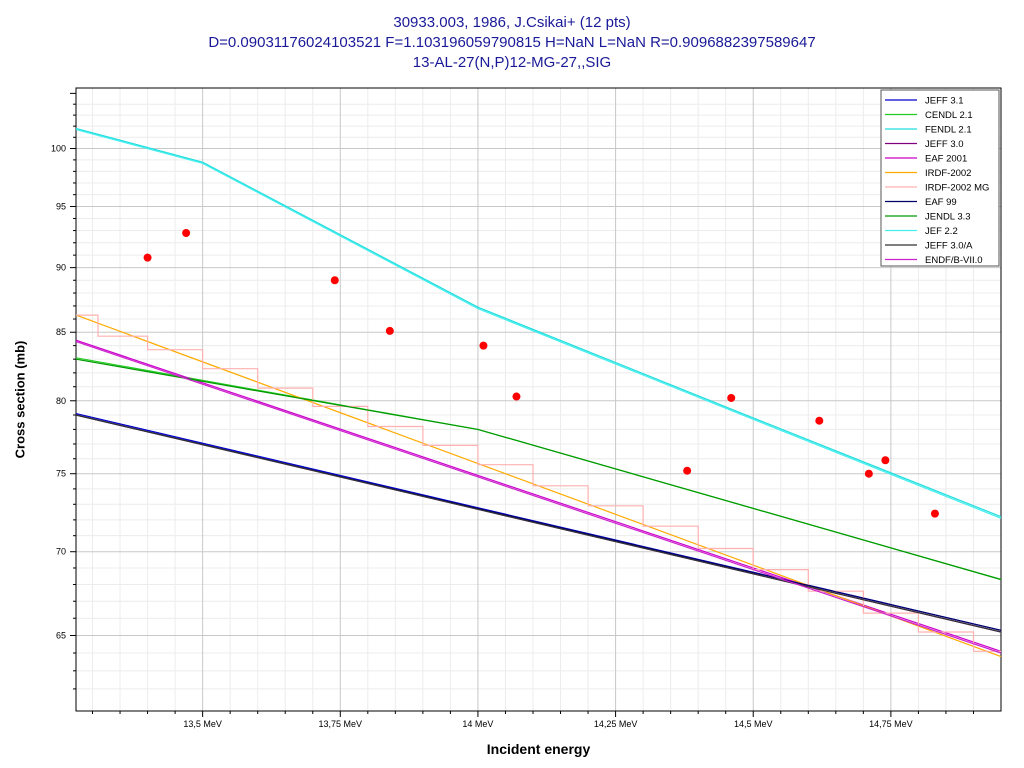 The width and height of the screenshot is (1024, 768). I want to click on x-tick-label: 14,5 MeV, so click(753, 724).